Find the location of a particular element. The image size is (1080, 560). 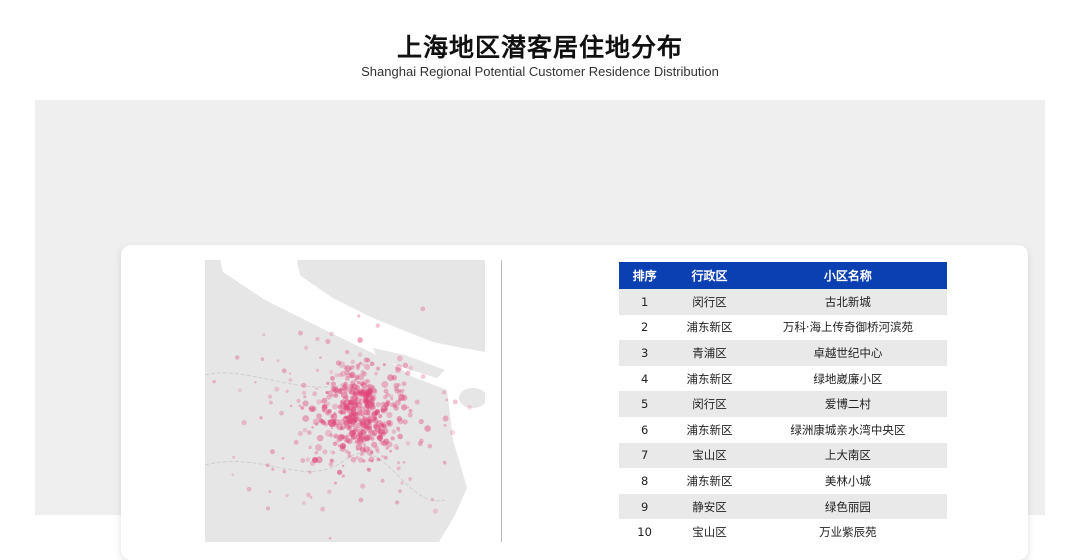

customer-dots is located at coordinates (342, 423).